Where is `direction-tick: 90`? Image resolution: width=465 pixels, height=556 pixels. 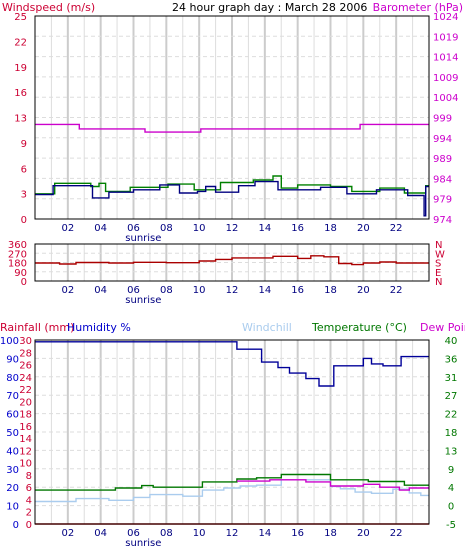
direction-tick: 90 is located at coordinates (20, 273).